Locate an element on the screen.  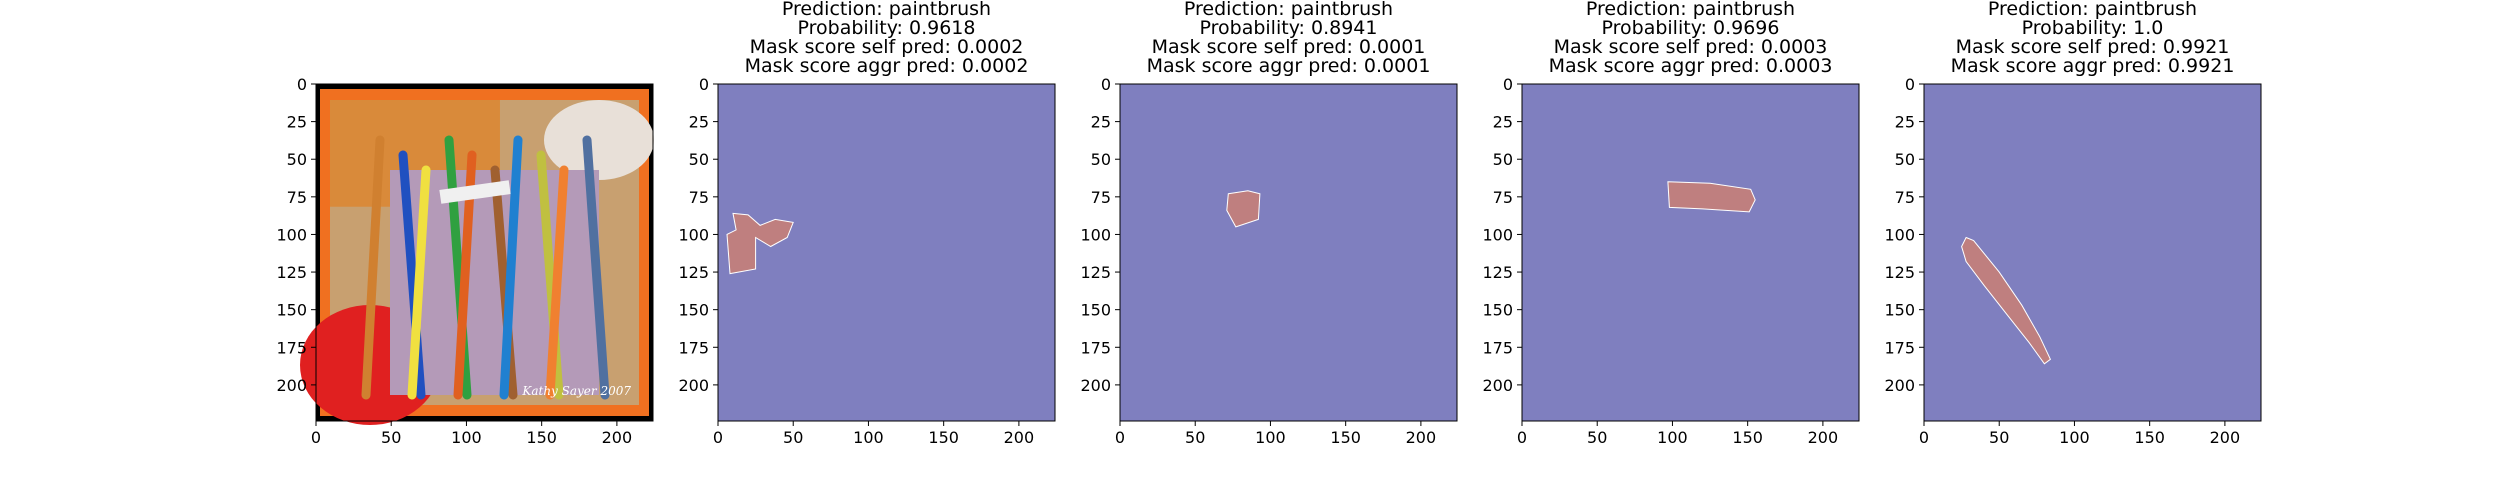
subplot-title-line: Probability: 0.9696 is located at coordinates (1691, 28).